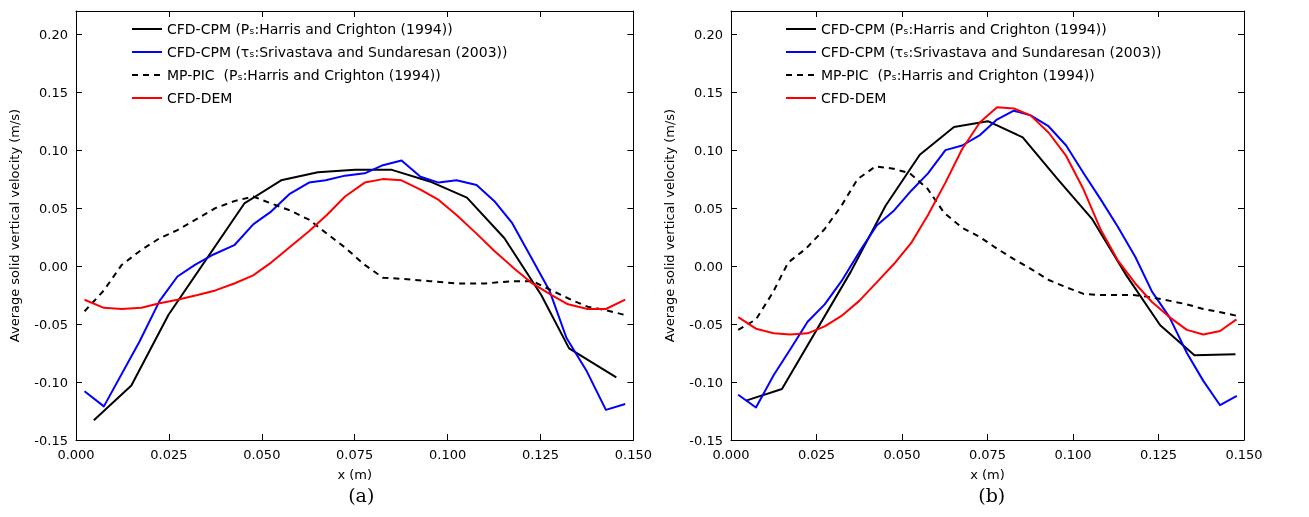 The height and width of the screenshot is (517, 1309). Describe the element at coordinates (991, 494) in the screenshot. I see `text: (b)` at that location.